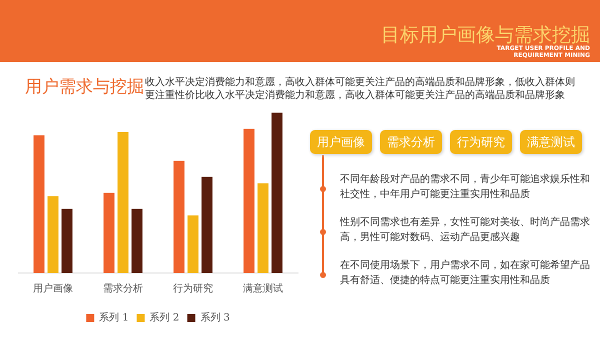 The width and height of the screenshot is (600, 337). Describe the element at coordinates (481, 142) in the screenshot. I see `text: 行为研究` at that location.